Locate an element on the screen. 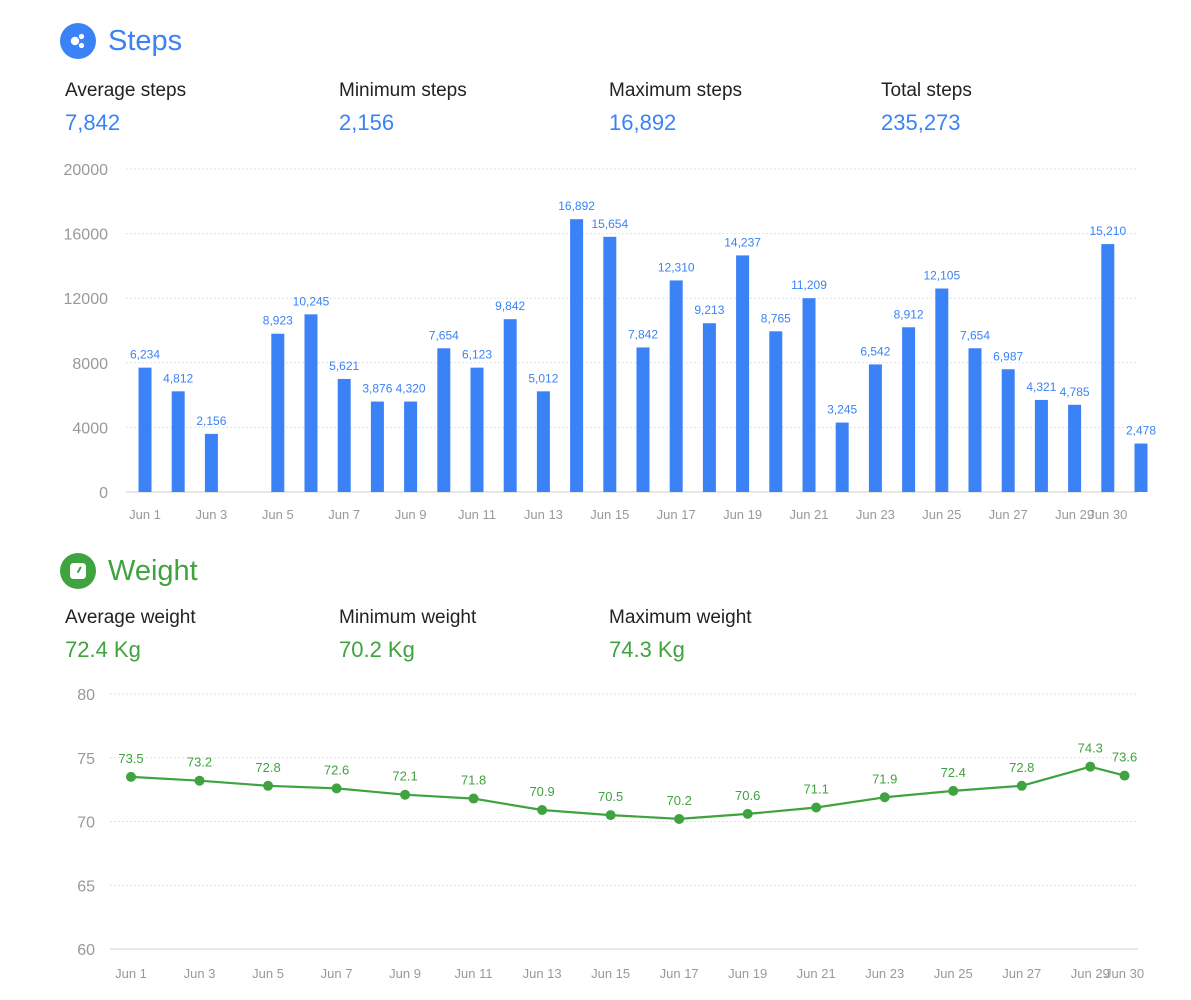 Image resolution: width=1191 pixels, height=1000 pixels. weight-series-line is located at coordinates (627, 793).